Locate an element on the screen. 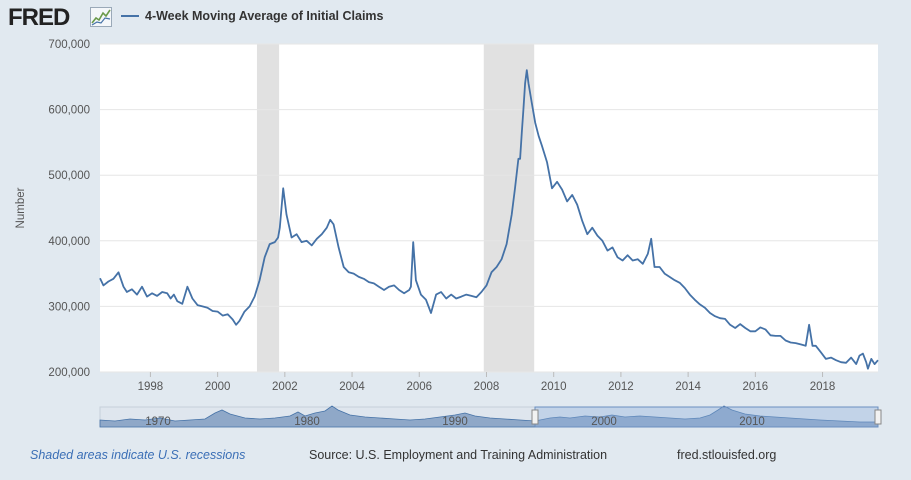  x-tick-label: 2006 is located at coordinates (419, 387).